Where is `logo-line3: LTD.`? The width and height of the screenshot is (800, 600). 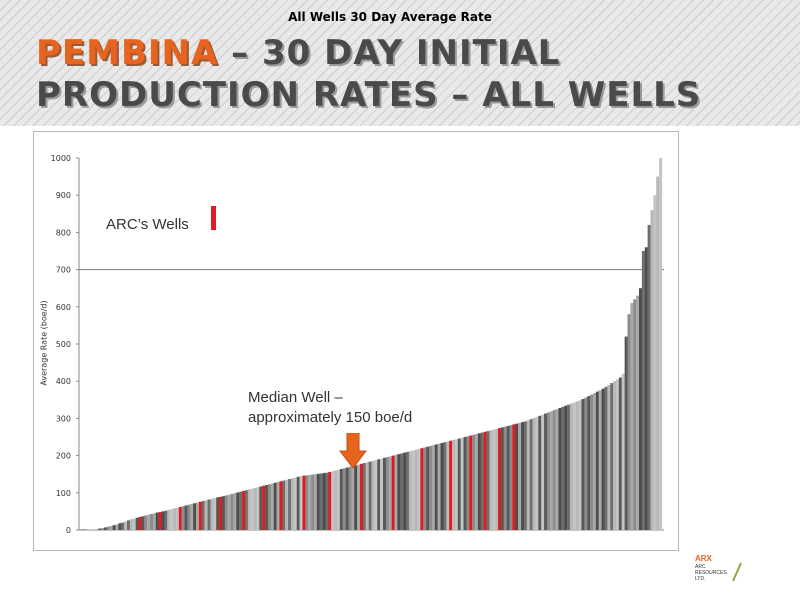 logo-line3: LTD. is located at coordinates (700, 579).